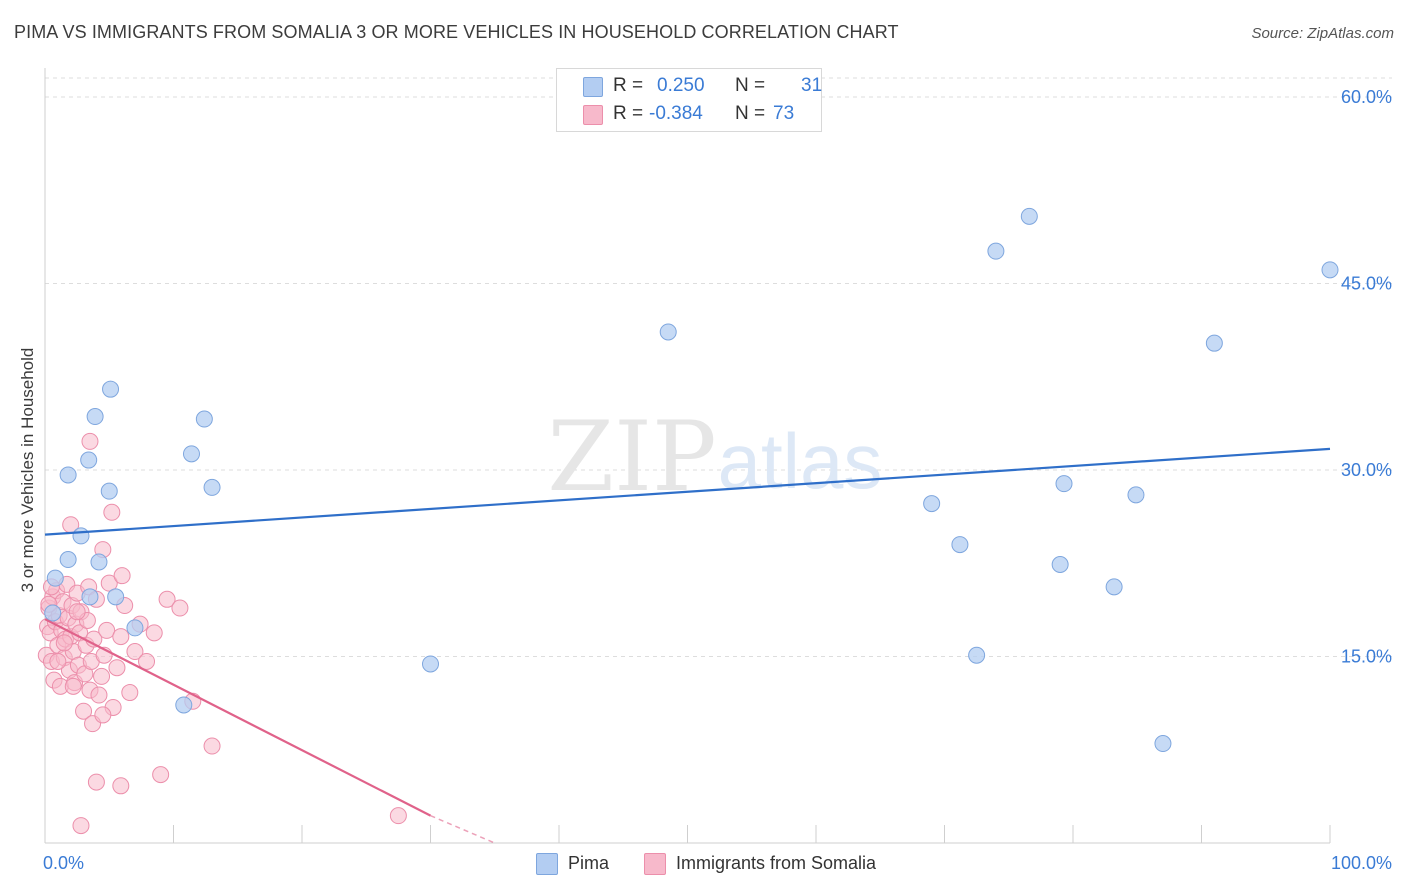 This screenshot has height=892, width=1406. I want to click on somalia-trend-line, so click(237, 717).